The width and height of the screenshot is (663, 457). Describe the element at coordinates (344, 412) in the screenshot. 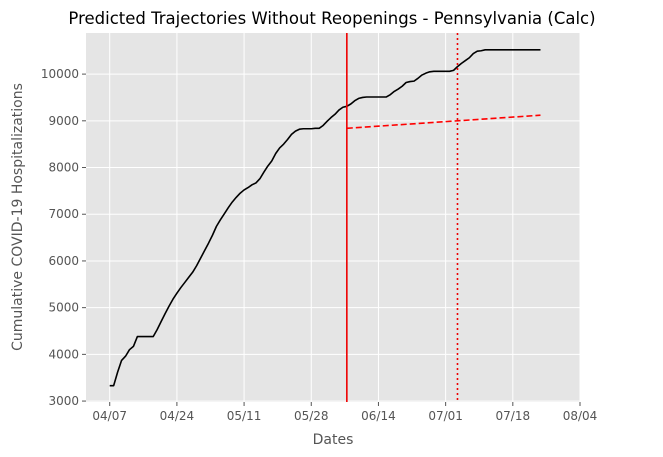

I see `x-axis-ticks: 04/07 04/24 05/11 05/28 06/14 07/01 07/18 08/04` at that location.